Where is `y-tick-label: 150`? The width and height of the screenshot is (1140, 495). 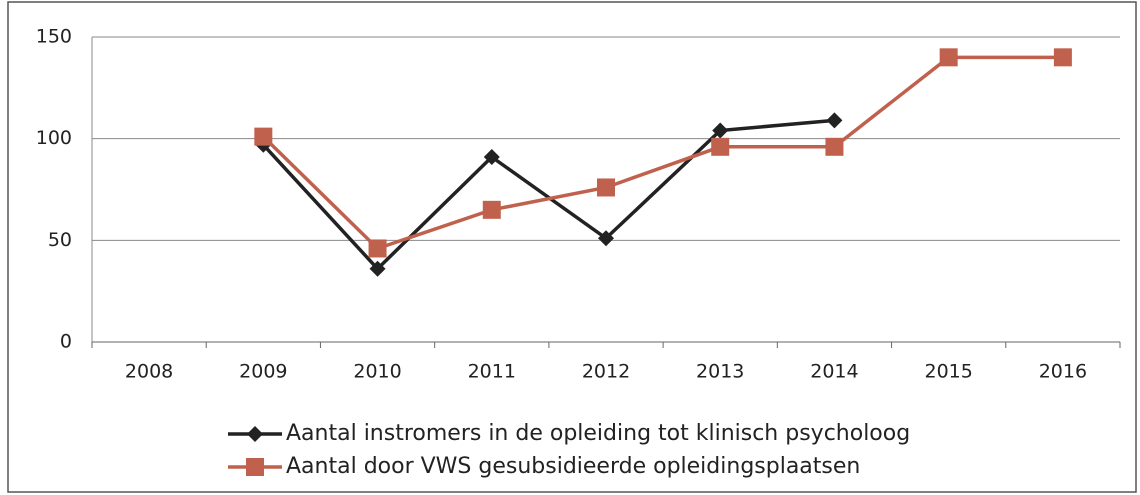
y-tick-label: 150 is located at coordinates (54, 37).